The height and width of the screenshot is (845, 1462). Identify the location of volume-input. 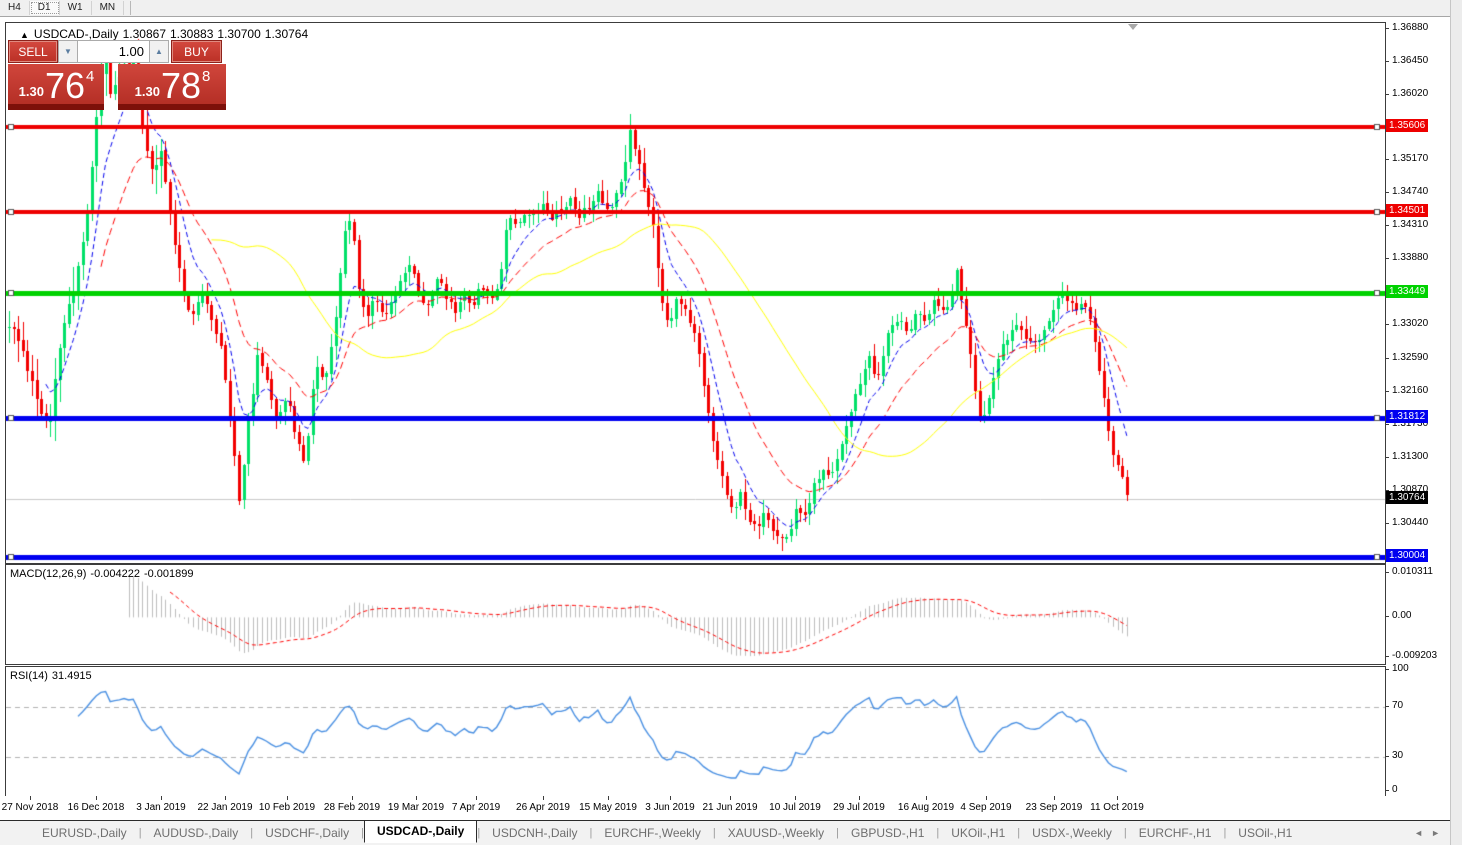
(113, 51).